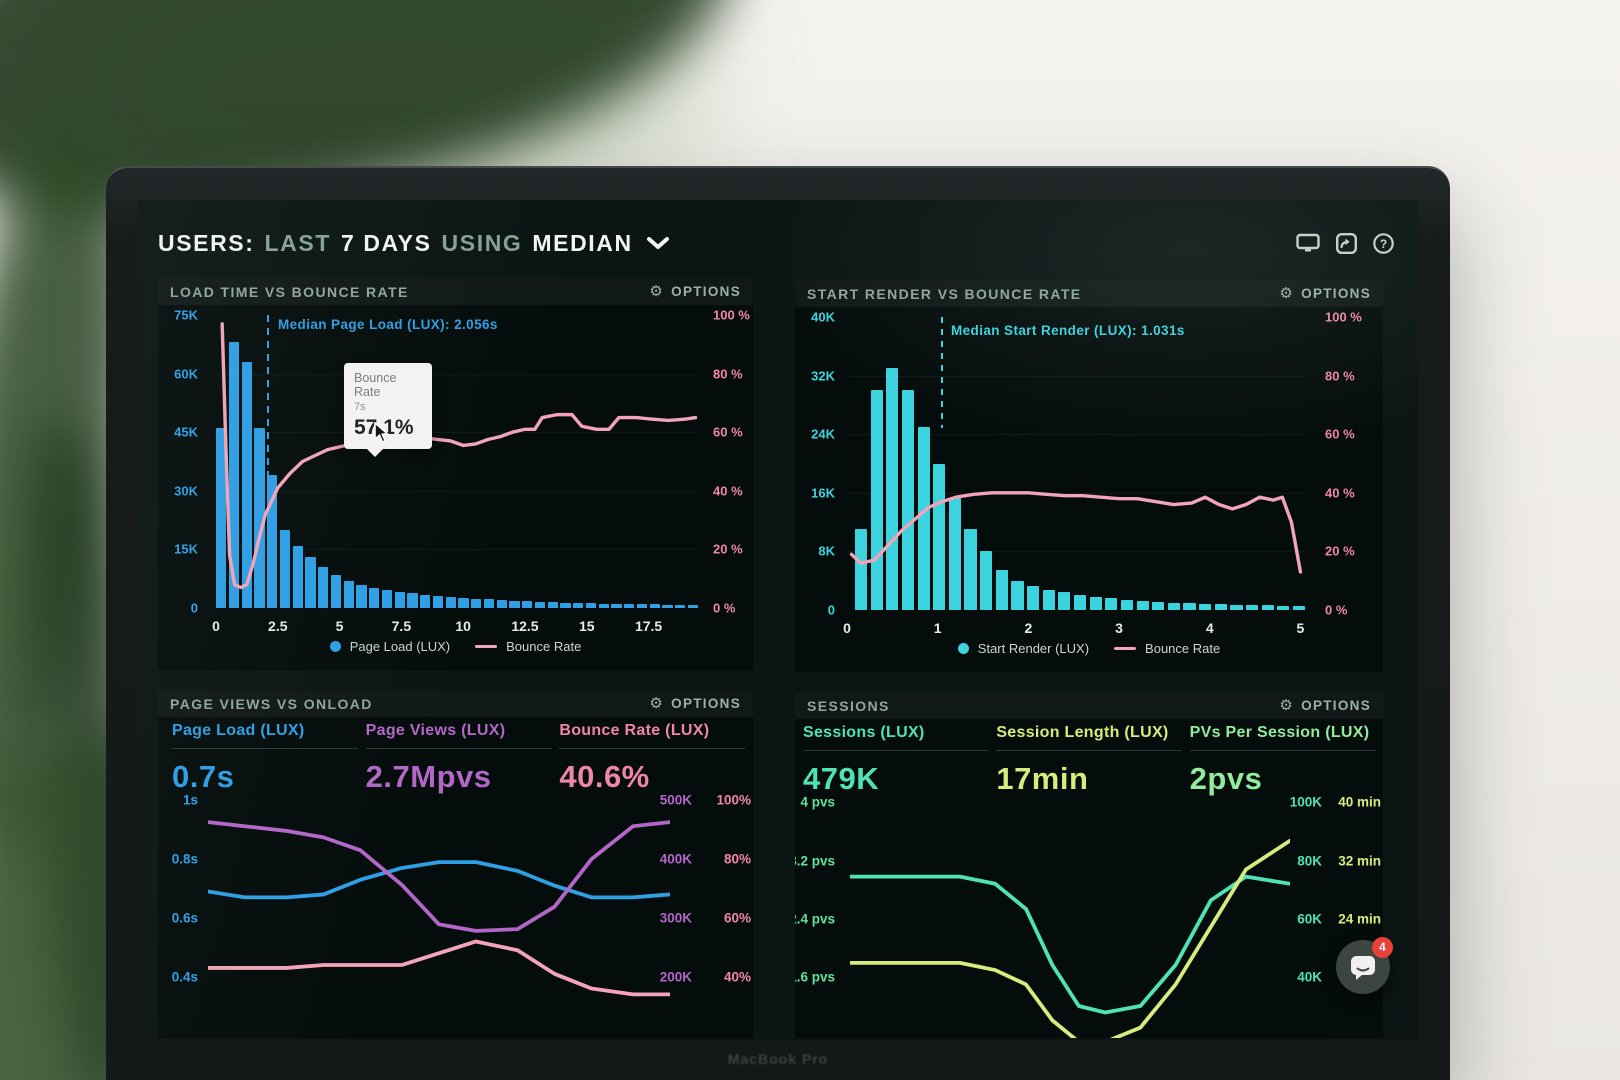  Describe the element at coordinates (183, 462) in the screenshot. I see `y-axis-left: 75K 60K 45K 30K 15K 0` at that location.